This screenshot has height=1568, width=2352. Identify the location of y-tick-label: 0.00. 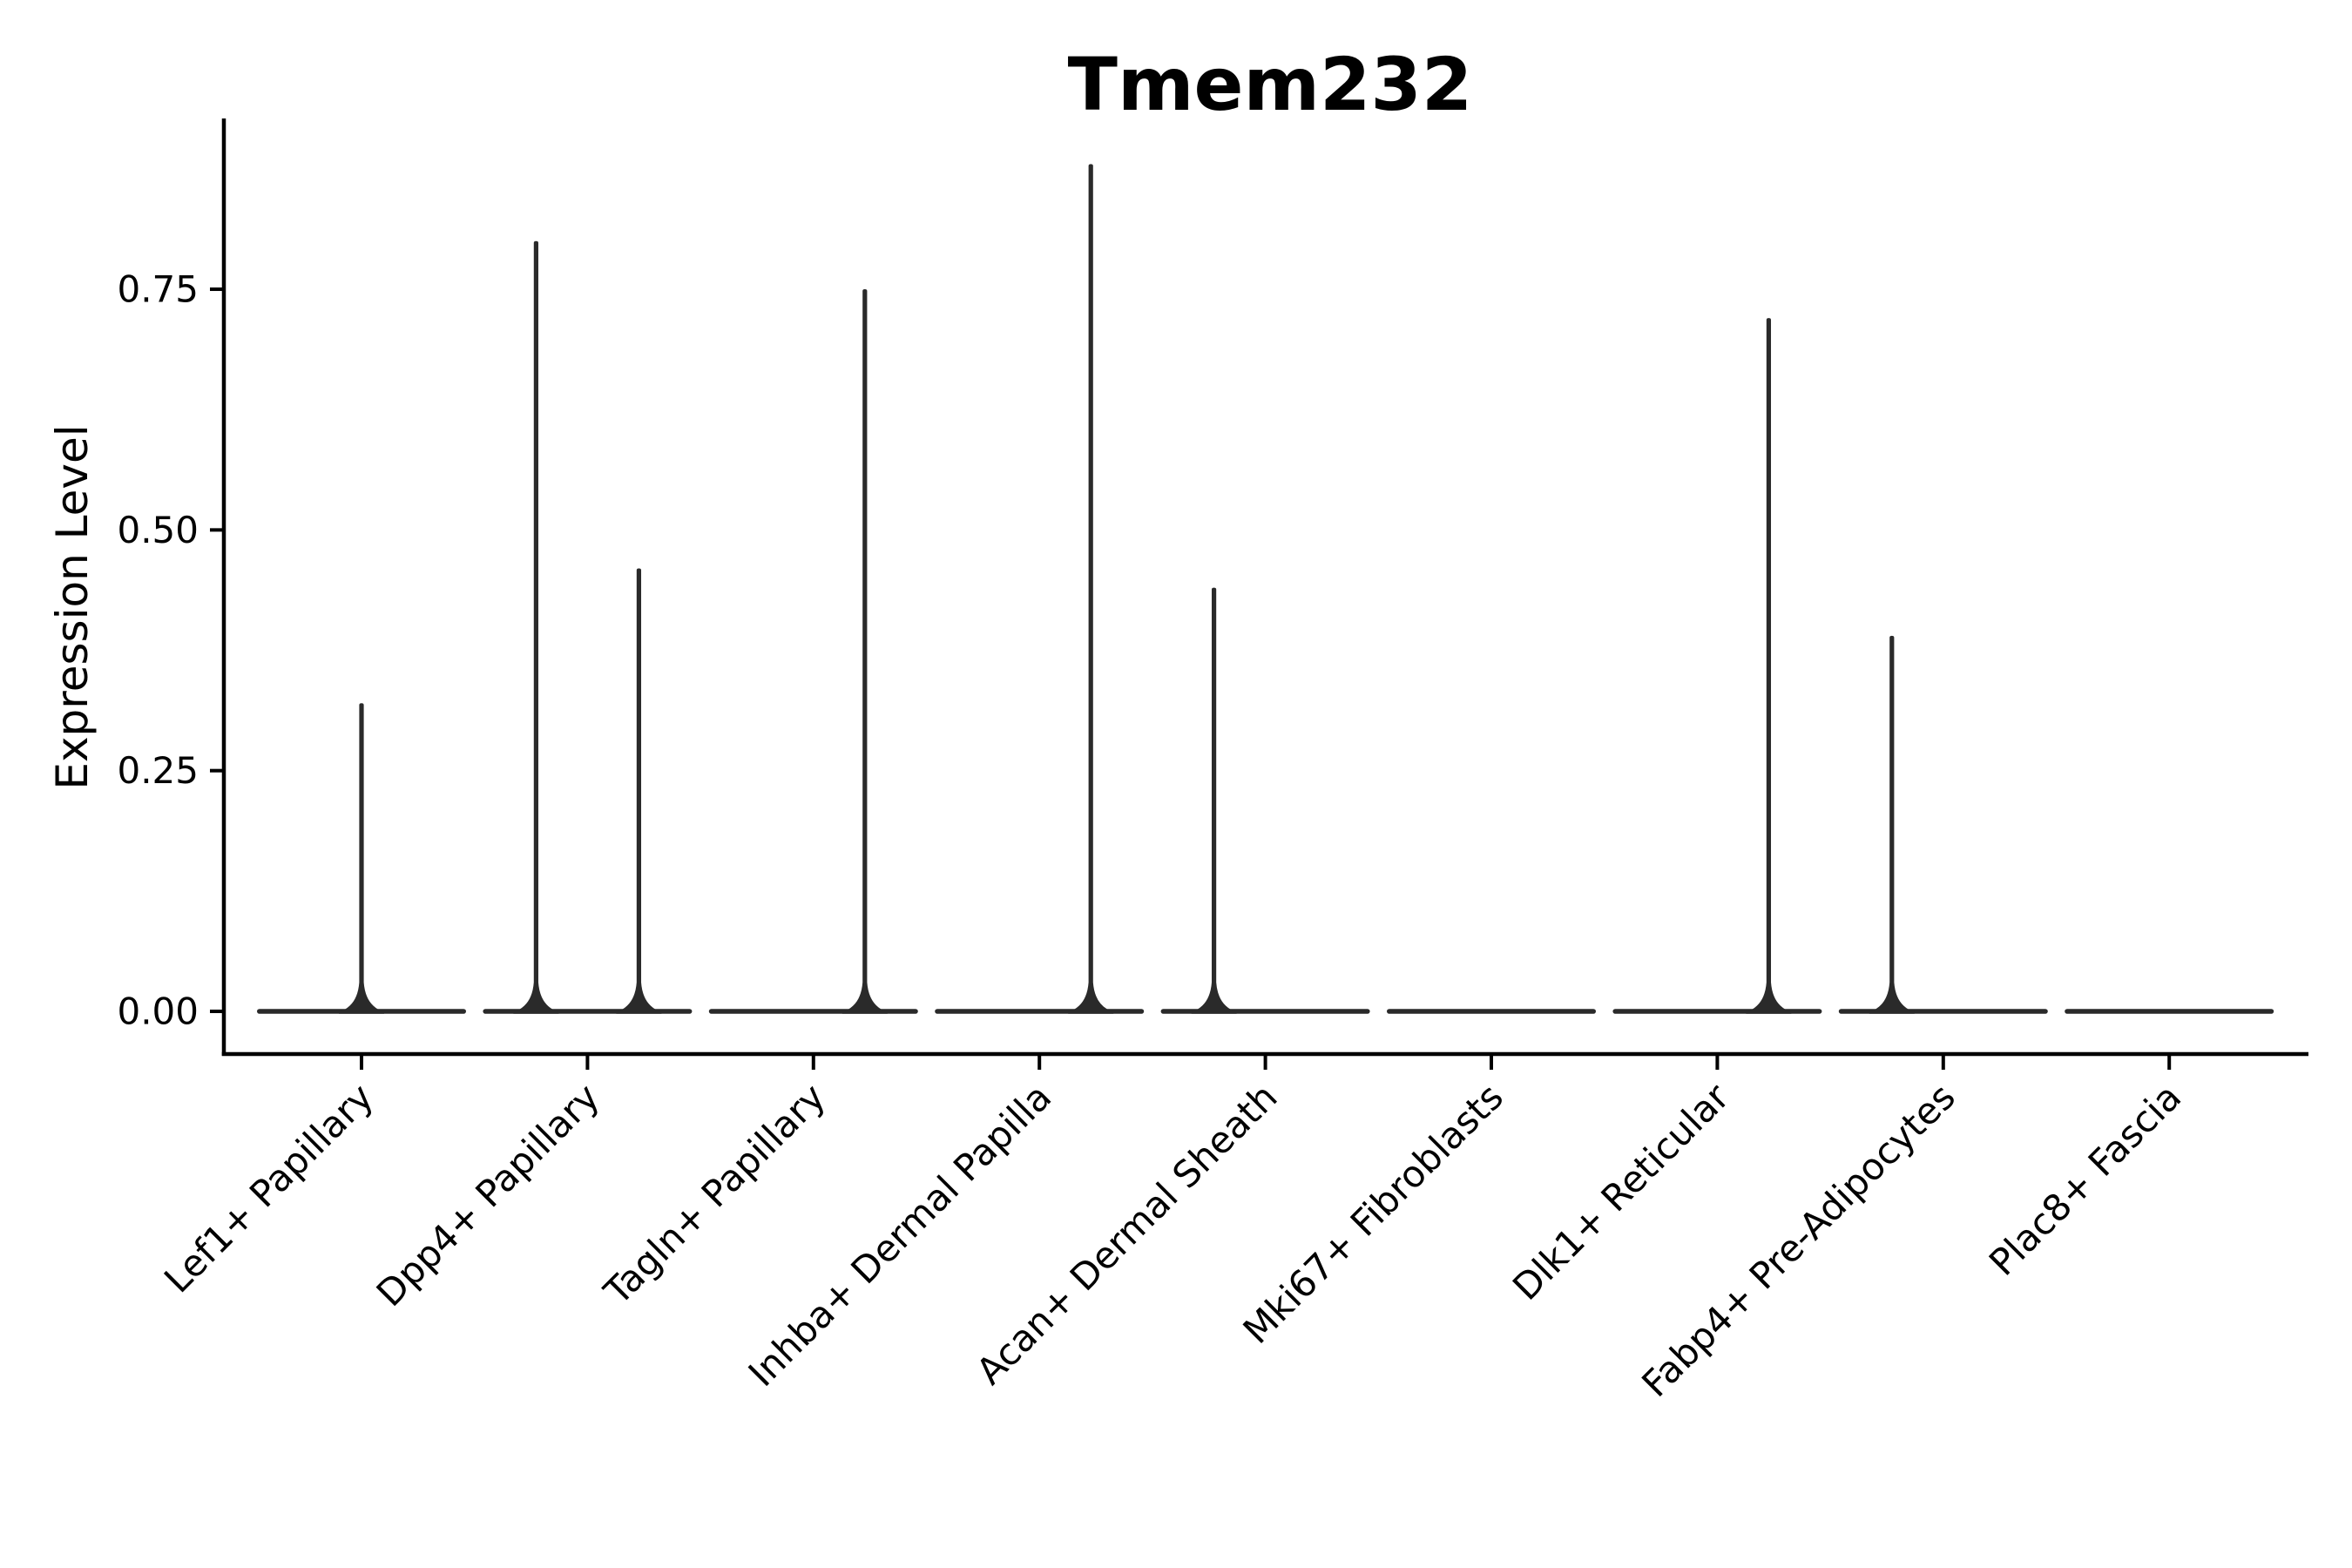
(158, 1012).